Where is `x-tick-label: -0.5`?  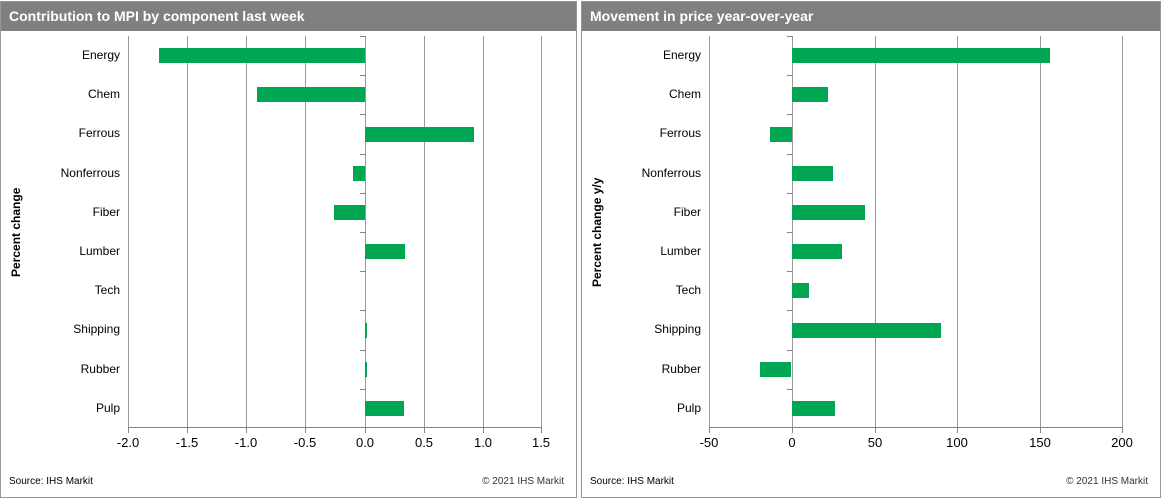
x-tick-label: -0.5 is located at coordinates (305, 442).